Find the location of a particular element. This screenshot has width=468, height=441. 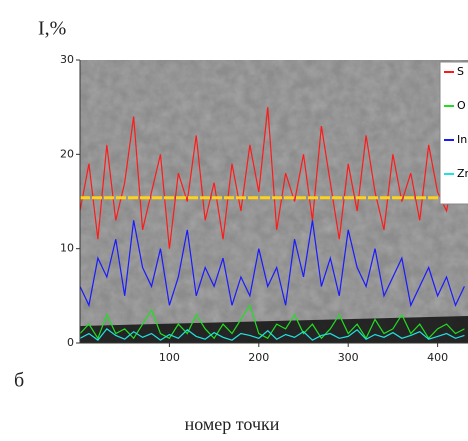

y-tick-label: 10 is located at coordinates (67, 248).